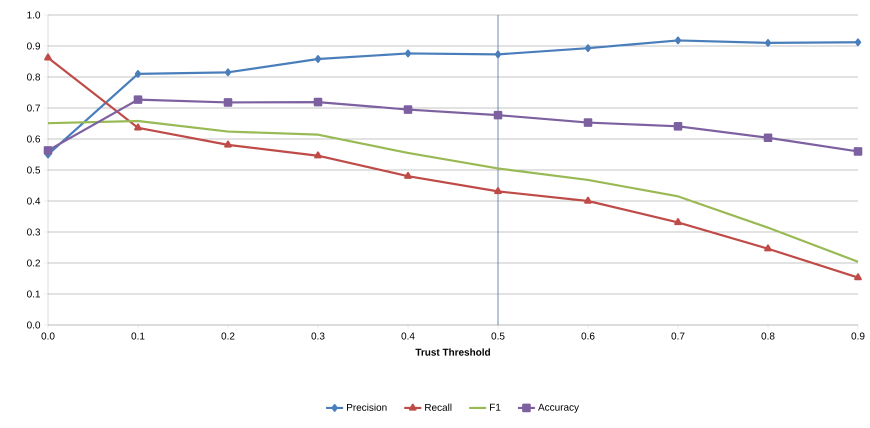 This screenshot has height=428, width=870. I want to click on y-tick-label: 0.0, so click(33, 325).